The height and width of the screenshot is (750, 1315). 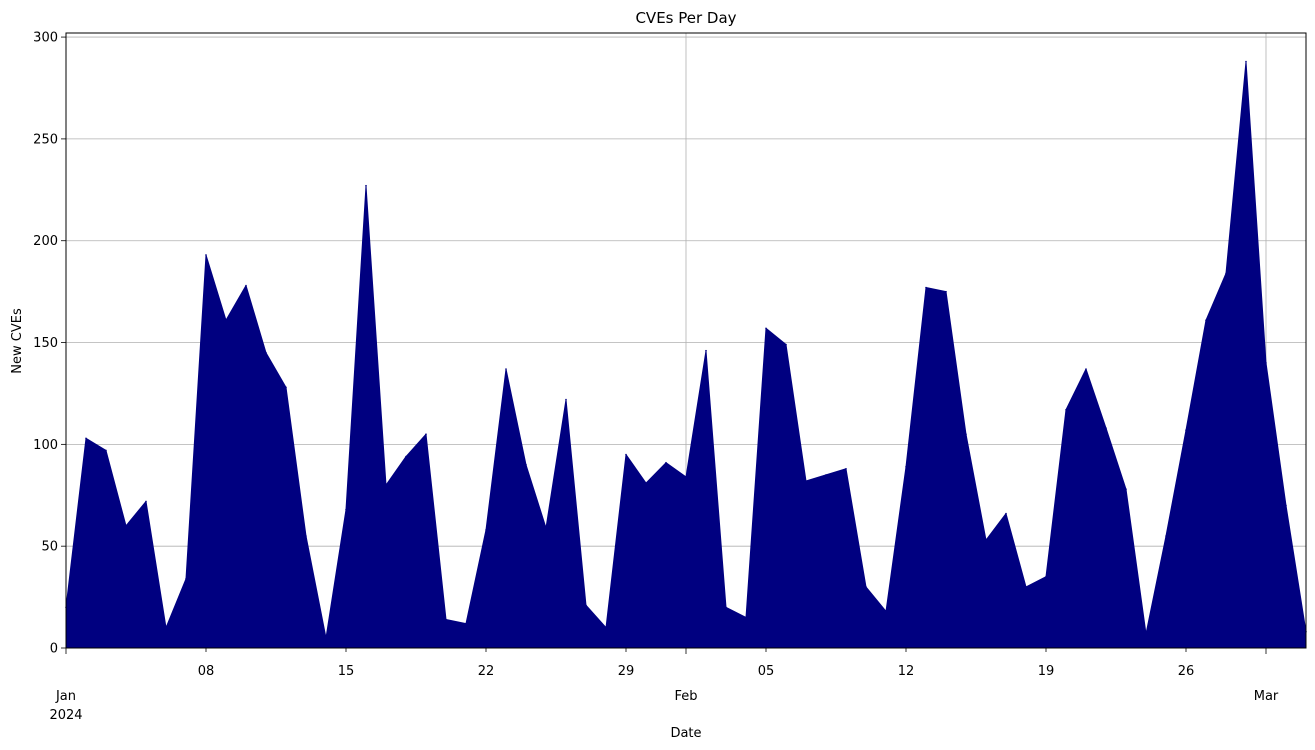 What do you see at coordinates (685, 696) in the screenshot?
I see `x-tick-label: Feb` at bounding box center [685, 696].